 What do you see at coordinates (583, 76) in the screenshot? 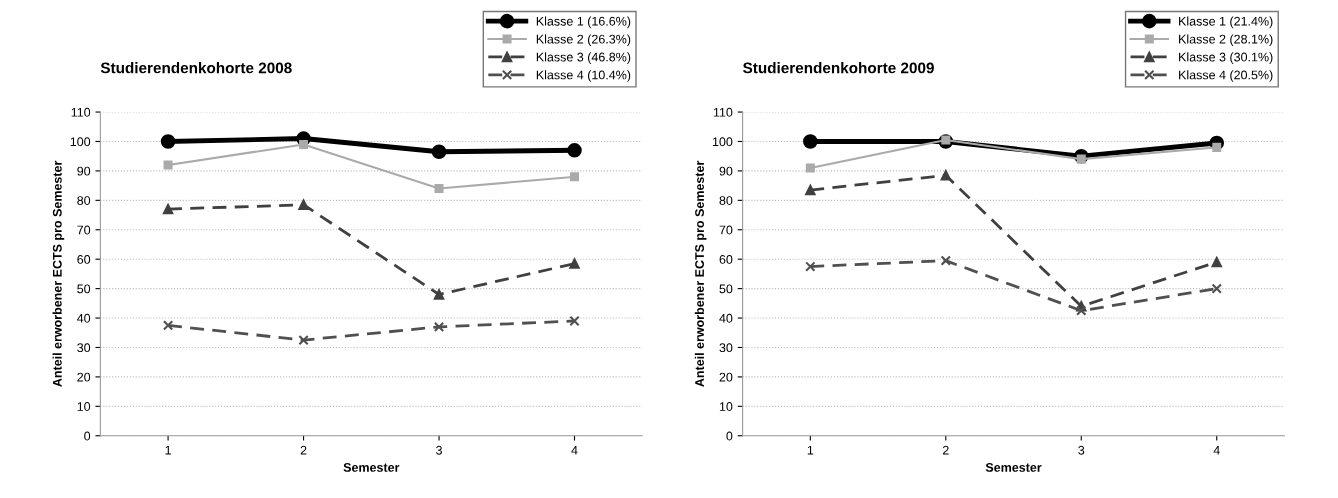
I see `legend-label: Klasse 4 (10.4%)` at bounding box center [583, 76].